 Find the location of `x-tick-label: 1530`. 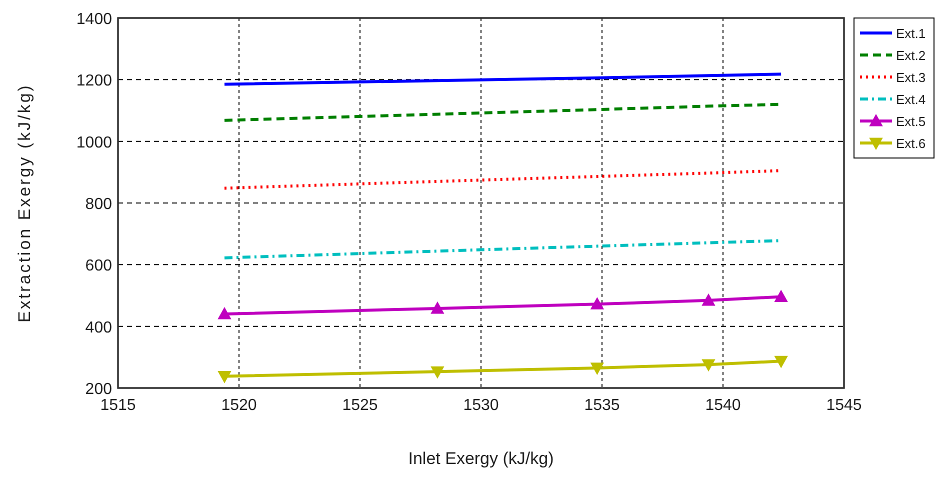

x-tick-label: 1530 is located at coordinates (481, 405).